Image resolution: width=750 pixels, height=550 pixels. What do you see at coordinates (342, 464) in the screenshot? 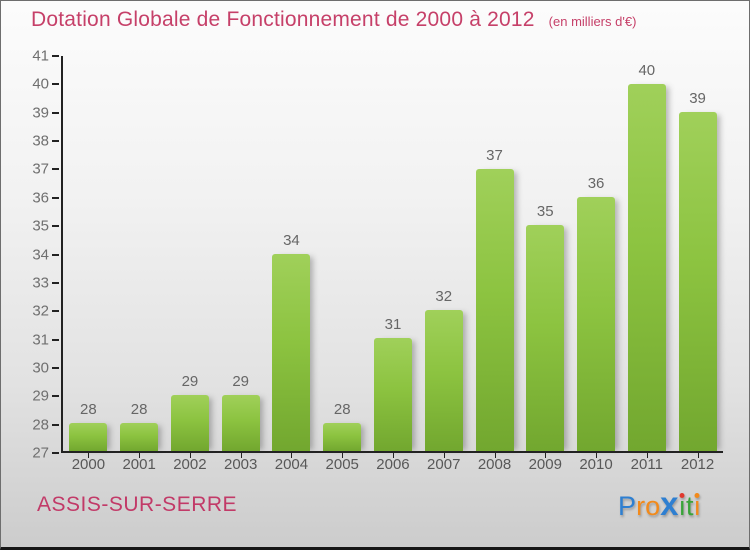
I see `x-tick-label: 2005` at bounding box center [342, 464].